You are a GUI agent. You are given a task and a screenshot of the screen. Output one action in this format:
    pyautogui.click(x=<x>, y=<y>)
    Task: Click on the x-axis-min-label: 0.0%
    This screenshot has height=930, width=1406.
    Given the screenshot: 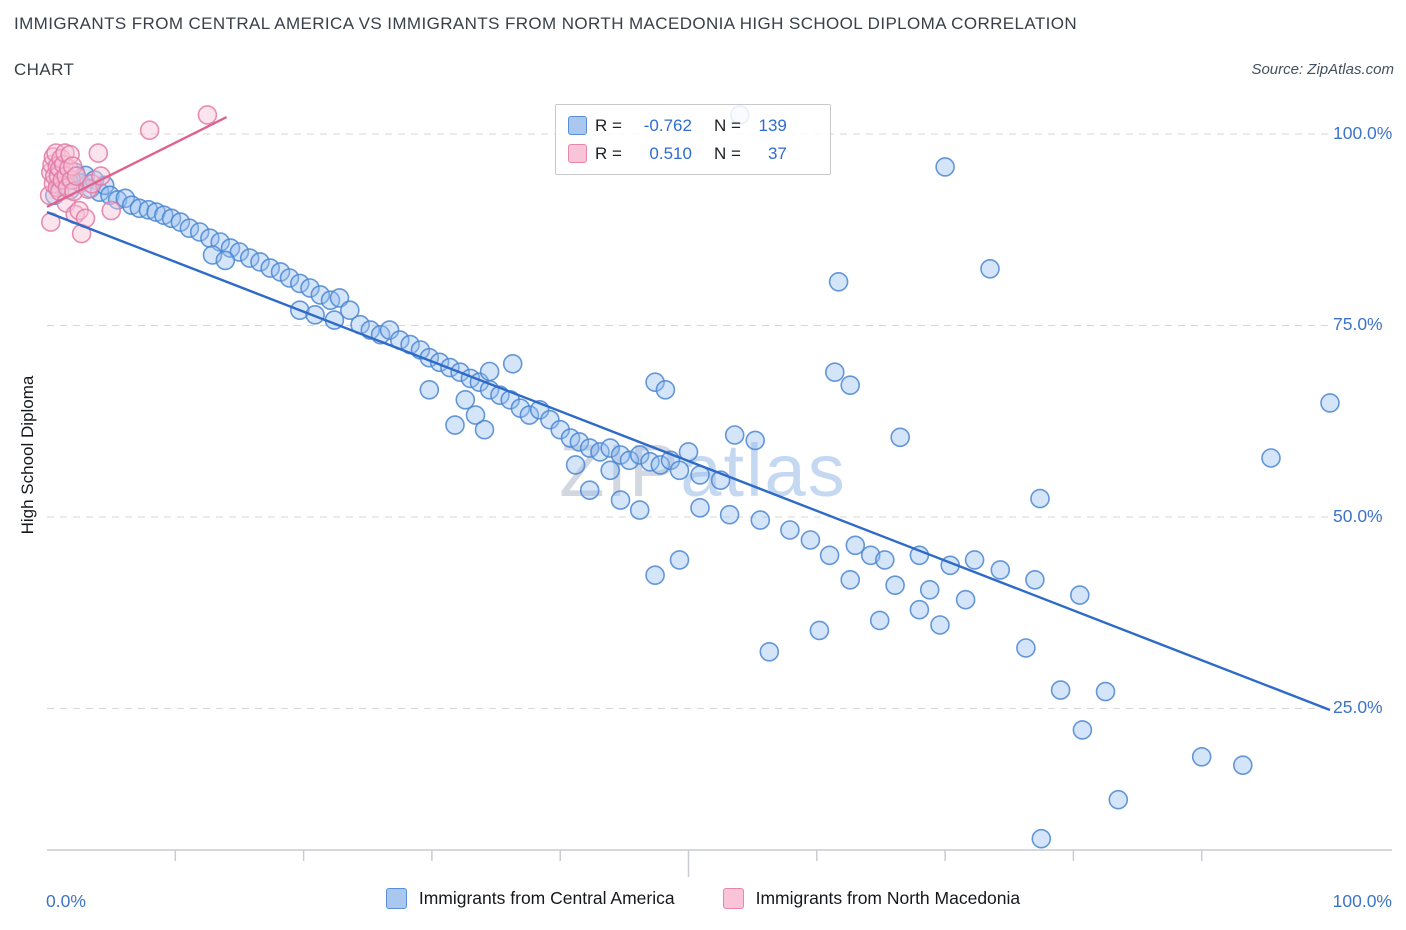 What is the action you would take?
    pyautogui.click(x=66, y=901)
    